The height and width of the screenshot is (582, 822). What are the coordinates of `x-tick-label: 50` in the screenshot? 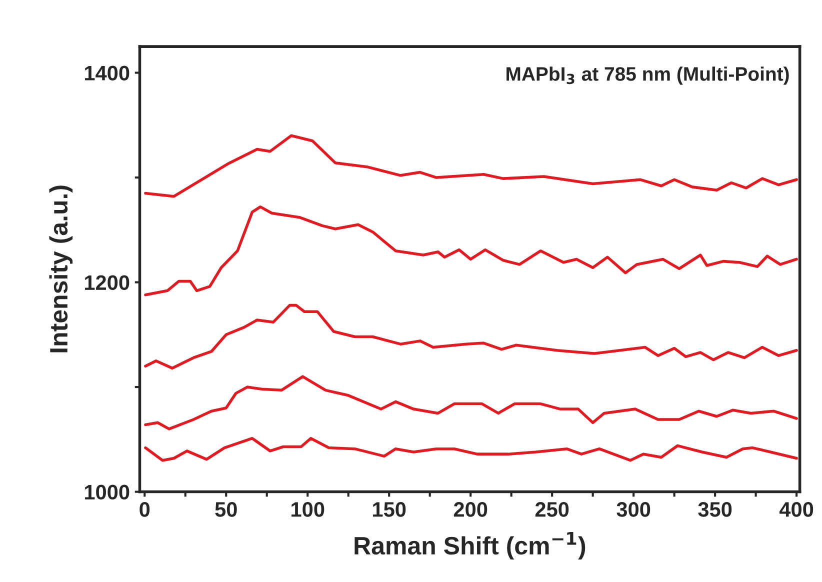 It's located at (226, 509).